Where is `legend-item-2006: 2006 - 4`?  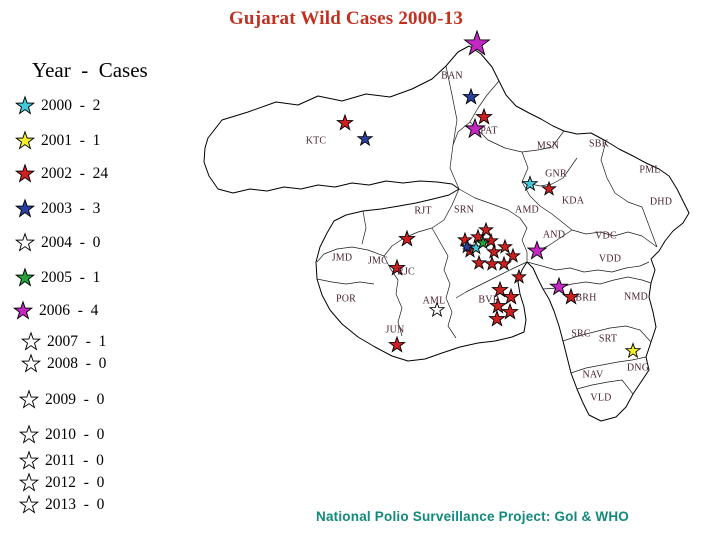
legend-item-2006: 2006 - 4 is located at coordinates (55, 311).